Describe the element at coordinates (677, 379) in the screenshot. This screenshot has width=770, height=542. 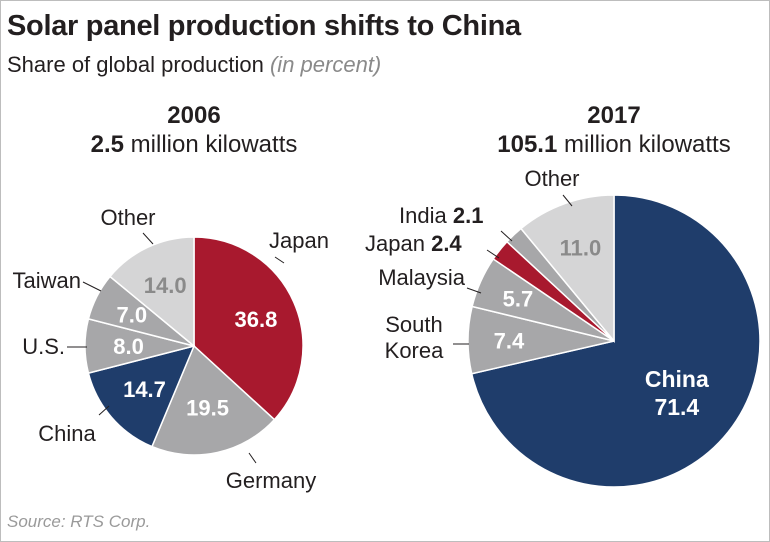
I see `pie-2017-label-china: China` at that location.